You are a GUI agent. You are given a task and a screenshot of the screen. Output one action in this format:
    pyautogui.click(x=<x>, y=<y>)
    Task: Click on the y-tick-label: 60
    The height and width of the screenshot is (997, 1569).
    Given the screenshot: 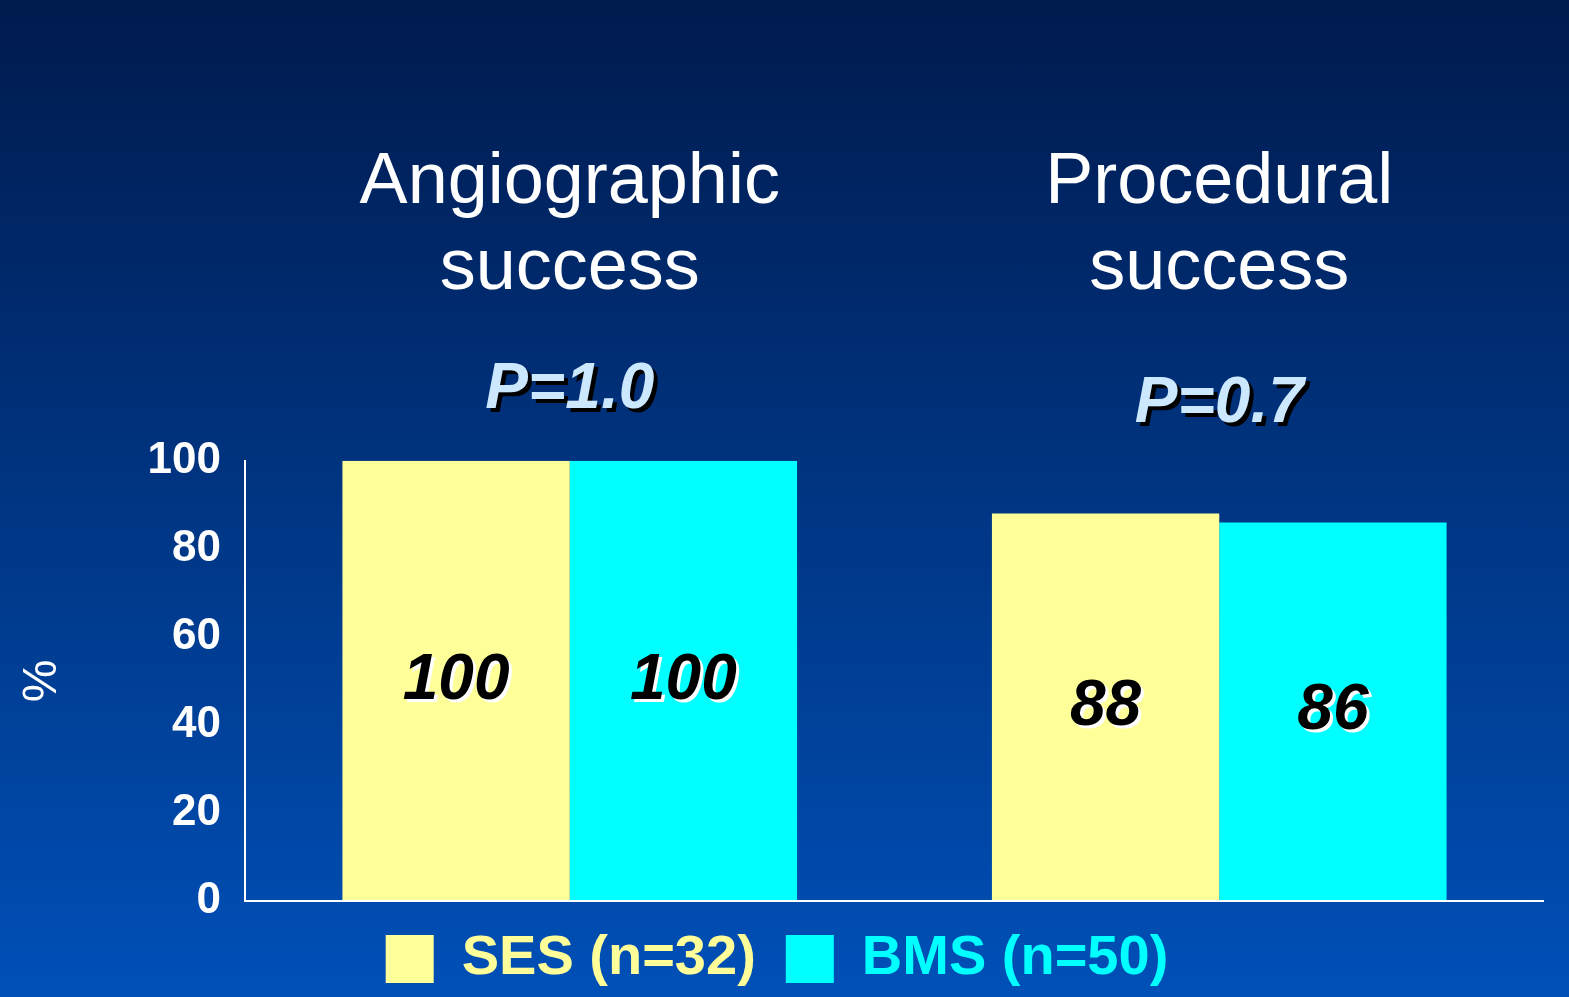 What is the action you would take?
    pyautogui.click(x=197, y=634)
    